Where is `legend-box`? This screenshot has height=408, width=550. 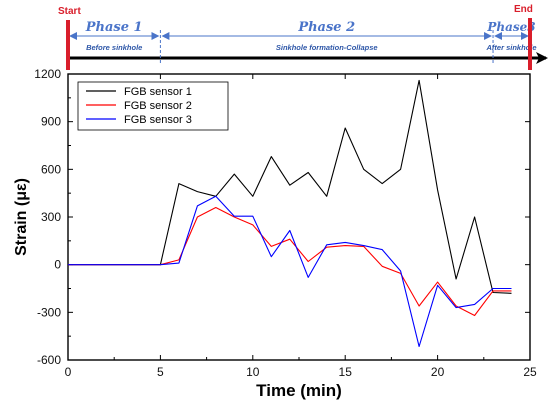 legend-box is located at coordinates (153, 106).